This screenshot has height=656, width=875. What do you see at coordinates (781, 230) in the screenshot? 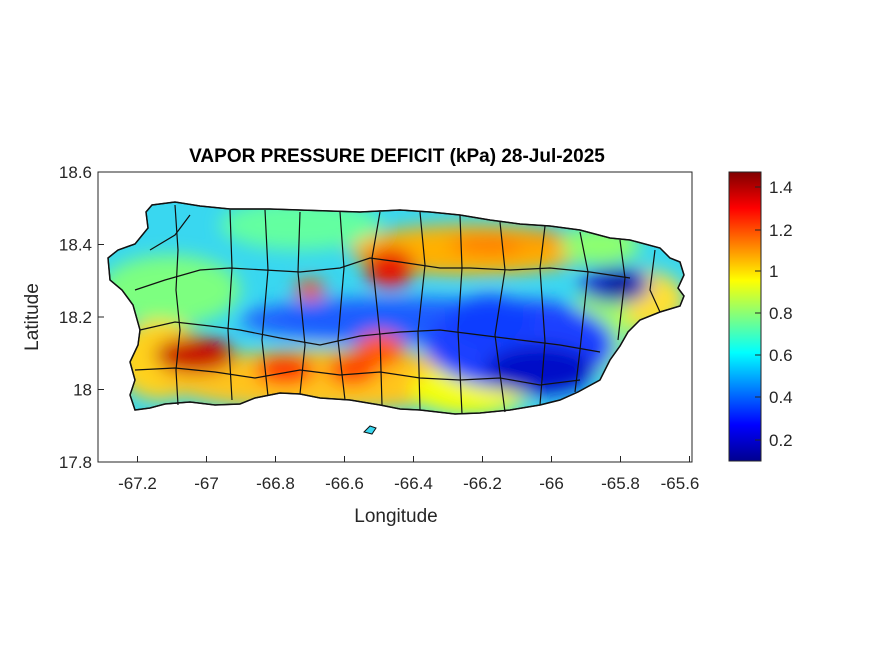
I see `colorbar-tick-label: 1.2` at bounding box center [781, 230].